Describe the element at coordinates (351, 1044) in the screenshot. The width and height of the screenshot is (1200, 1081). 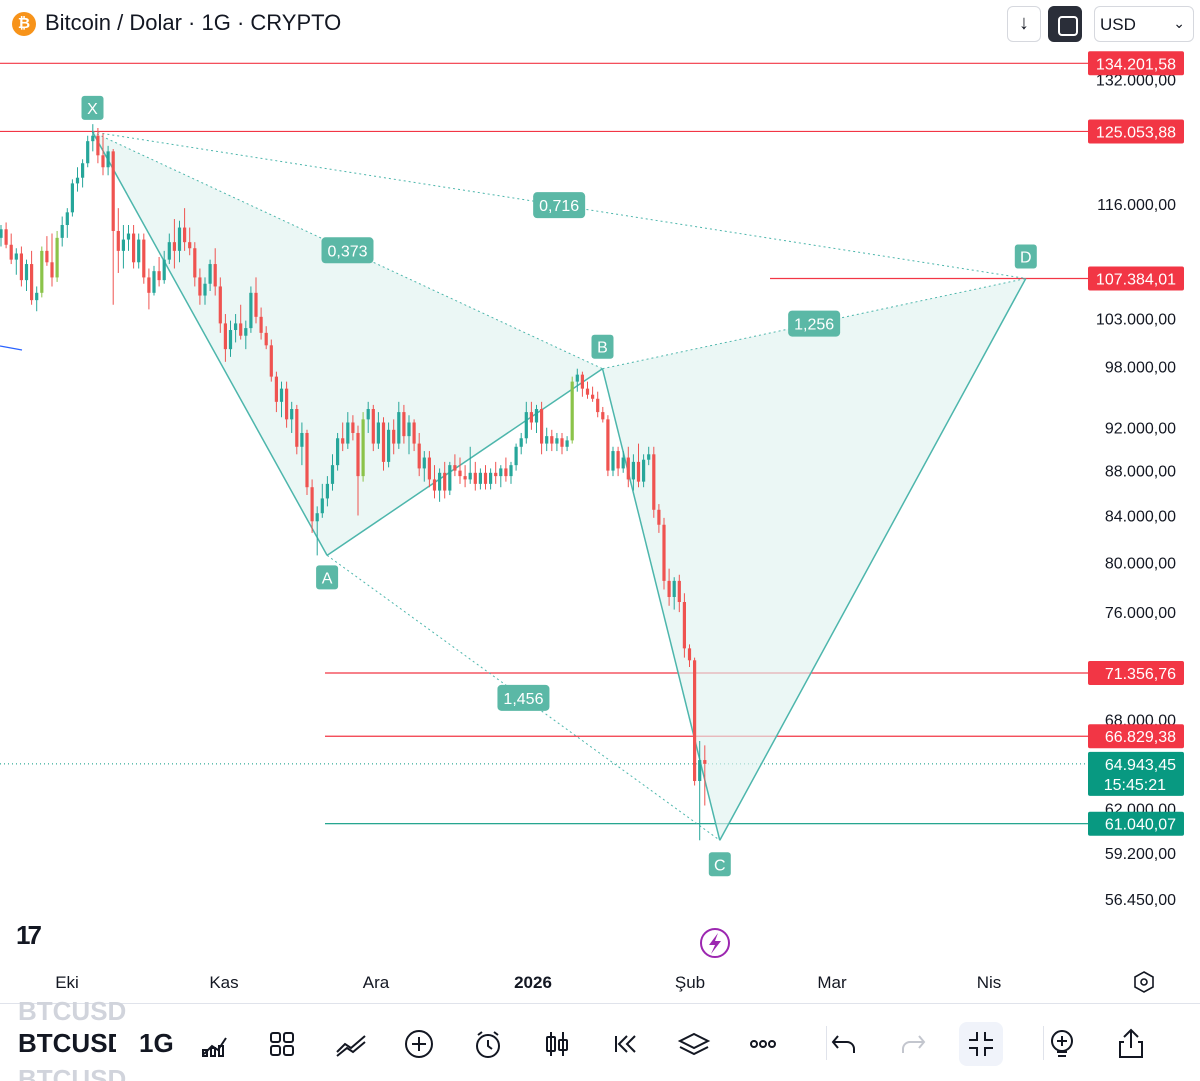
I see `drawing-icon` at that location.